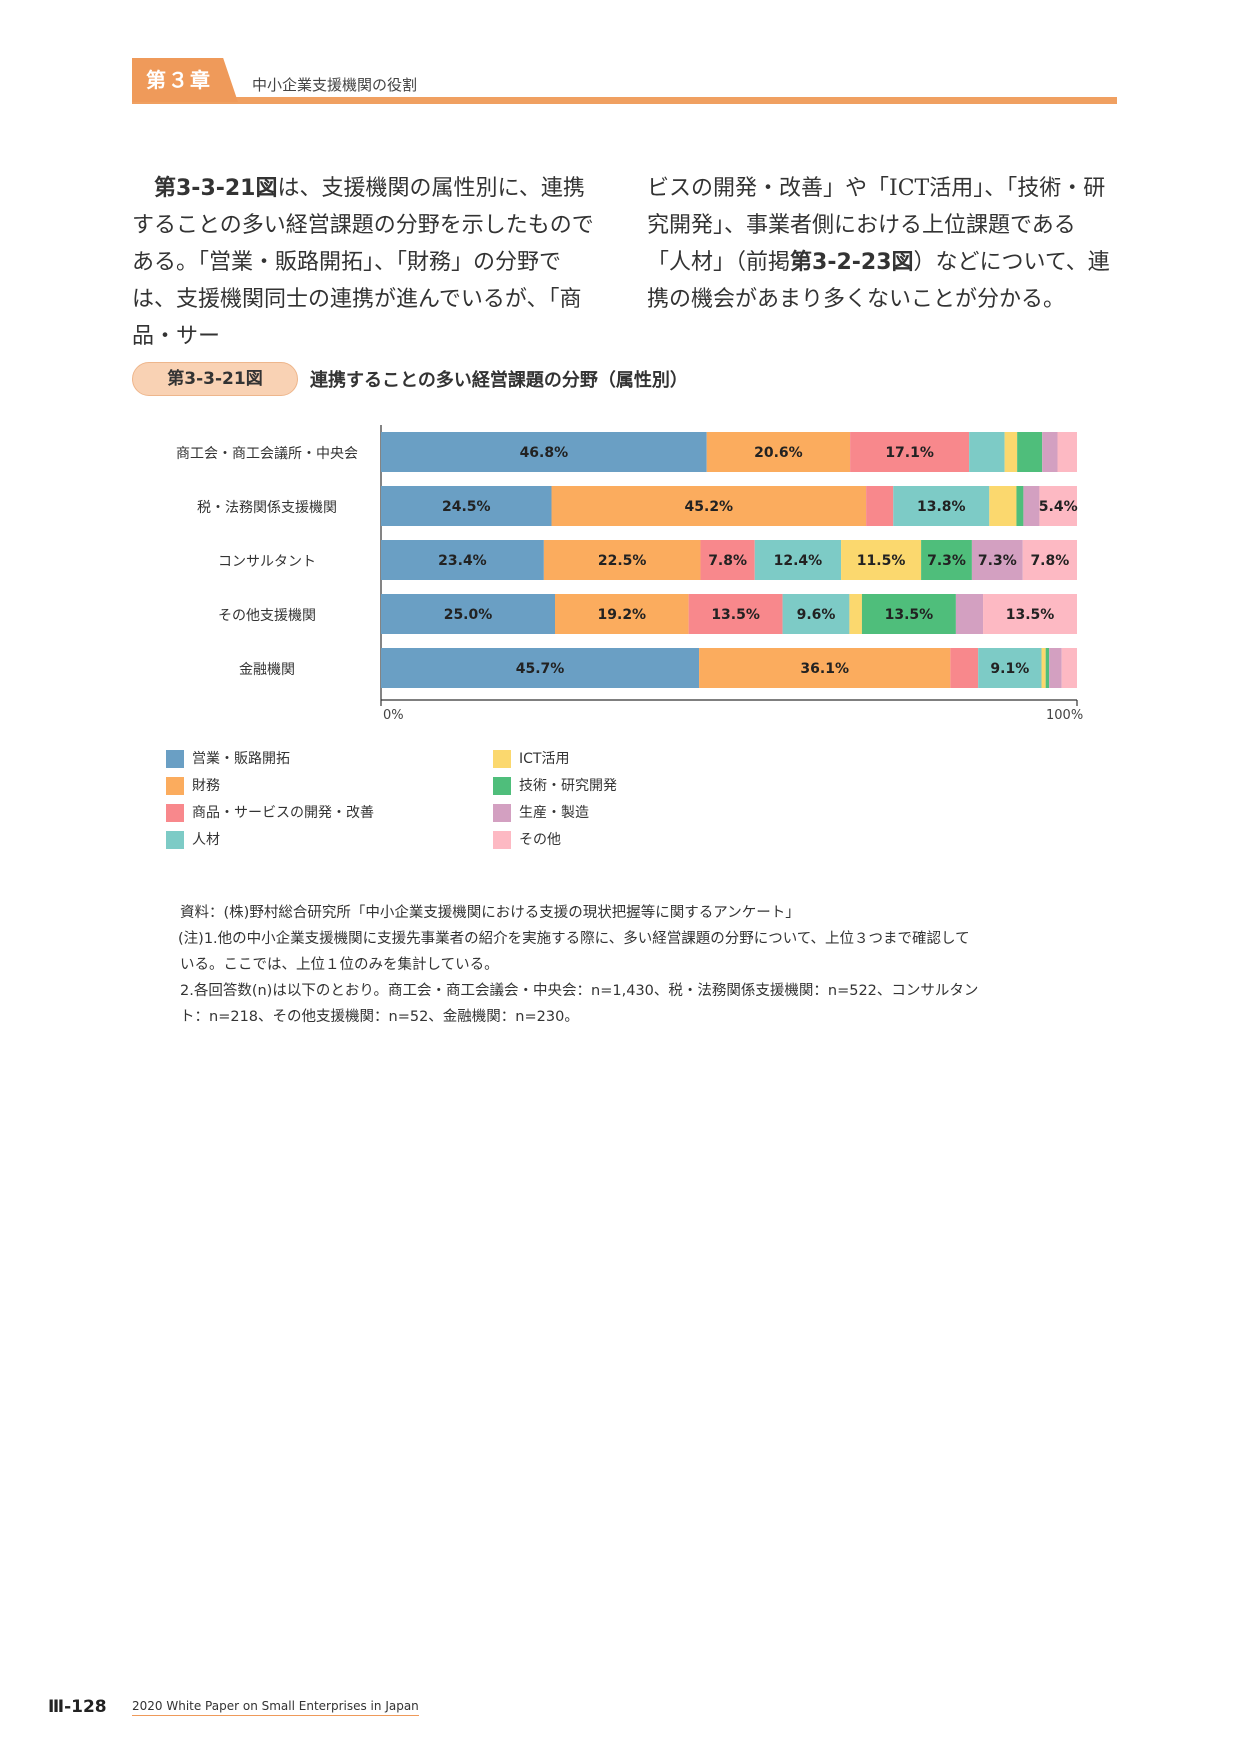 The width and height of the screenshot is (1241, 1754). I want to click on data-label-0-0: 46.8%, so click(544, 453).